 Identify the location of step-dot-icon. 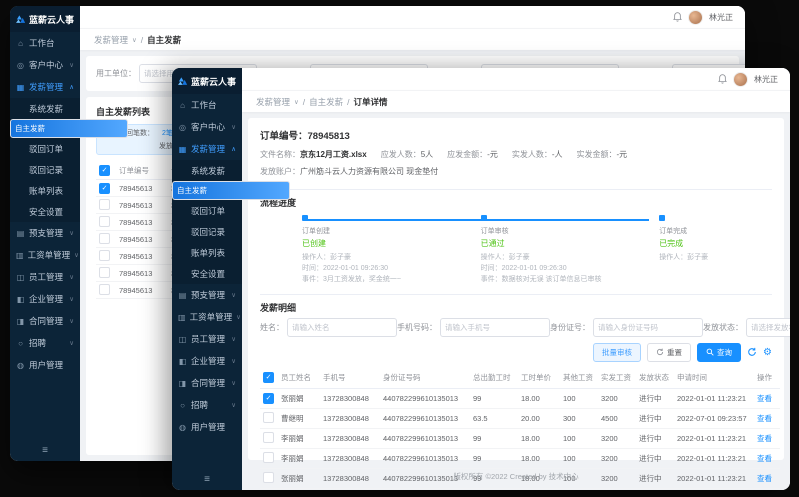
(305, 218).